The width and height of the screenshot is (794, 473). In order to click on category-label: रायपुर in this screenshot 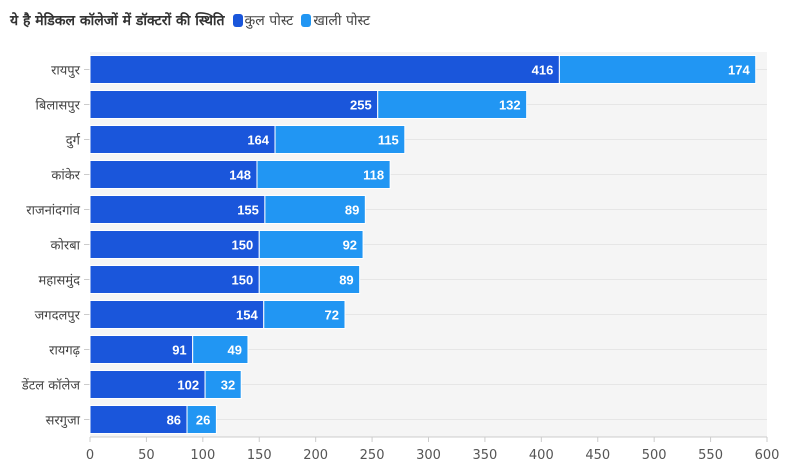, I will do `click(66, 71)`.